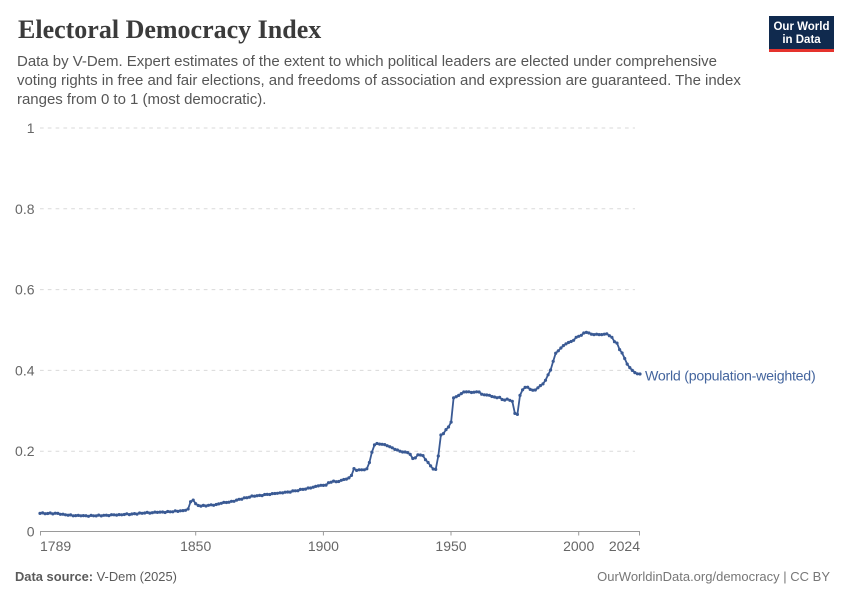 The image size is (850, 600). I want to click on svg-text: 2024, so click(624, 546).